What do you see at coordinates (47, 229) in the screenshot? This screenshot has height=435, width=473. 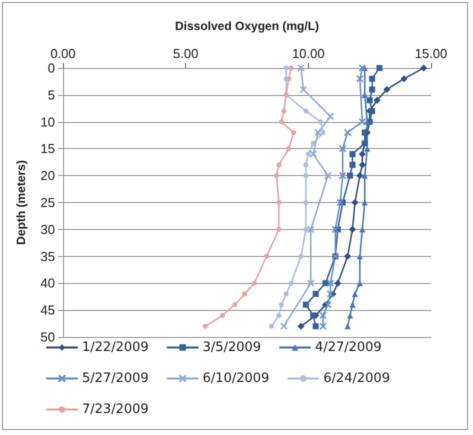 I see `y-tick-label: 30` at bounding box center [47, 229].